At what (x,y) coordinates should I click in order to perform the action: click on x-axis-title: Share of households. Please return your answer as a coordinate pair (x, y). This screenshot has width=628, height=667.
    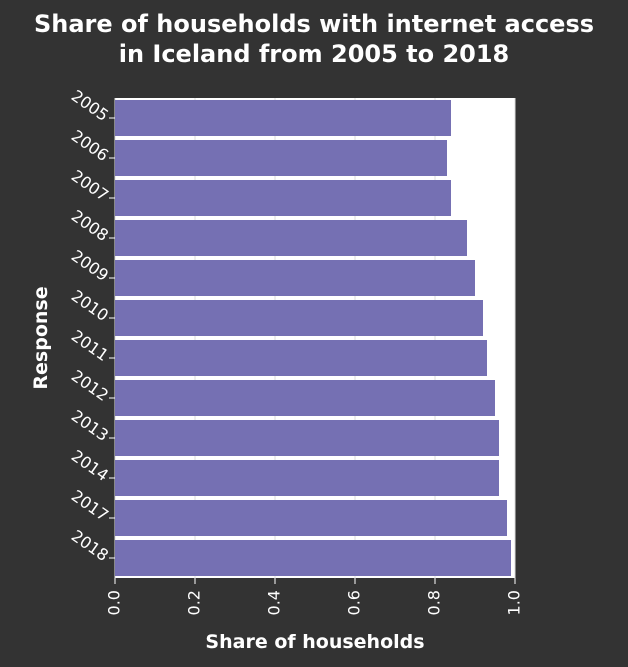
    Looking at the image, I should click on (314, 642).